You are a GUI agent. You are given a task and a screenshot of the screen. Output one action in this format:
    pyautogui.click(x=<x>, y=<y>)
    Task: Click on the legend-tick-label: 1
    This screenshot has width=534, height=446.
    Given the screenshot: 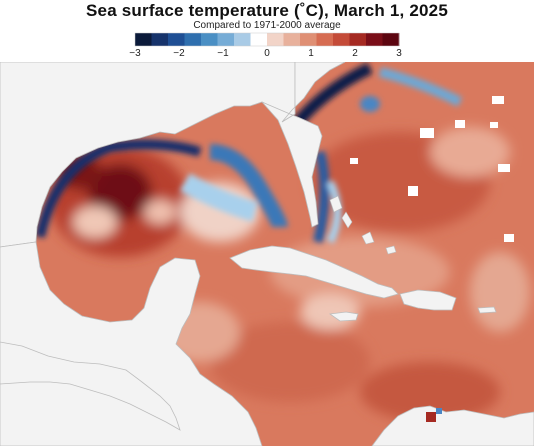 What is the action you would take?
    pyautogui.click(x=311, y=53)
    